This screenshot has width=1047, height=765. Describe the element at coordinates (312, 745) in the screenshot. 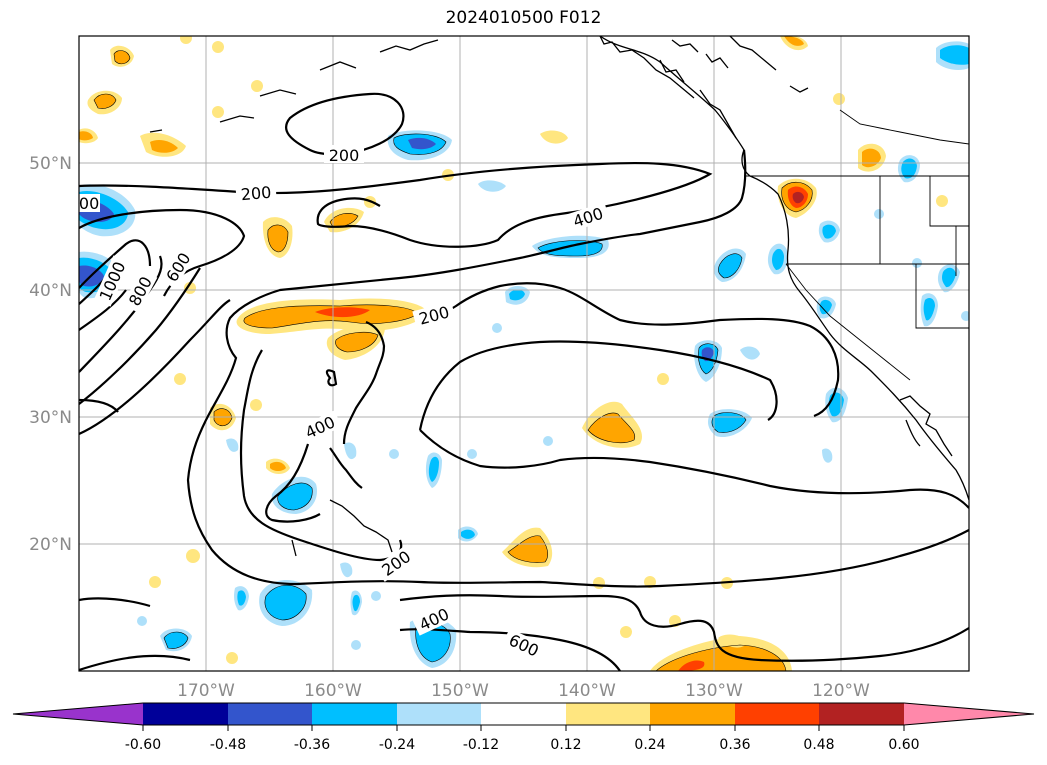

I see `colorbar-tick-label: -0.36` at that location.